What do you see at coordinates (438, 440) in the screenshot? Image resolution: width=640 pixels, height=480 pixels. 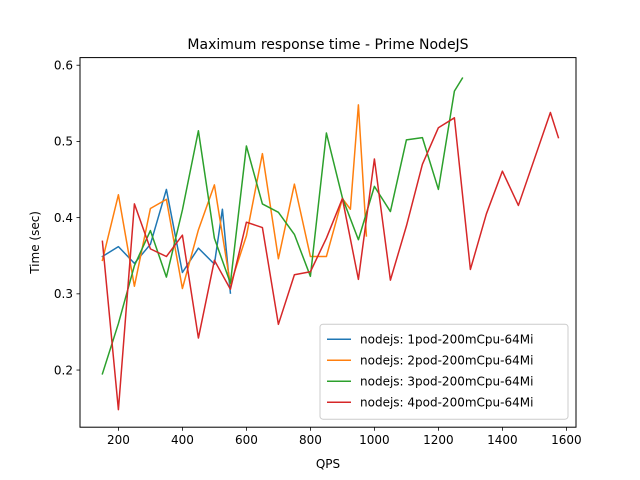 I see `x-tick-label: 1200` at bounding box center [438, 440].